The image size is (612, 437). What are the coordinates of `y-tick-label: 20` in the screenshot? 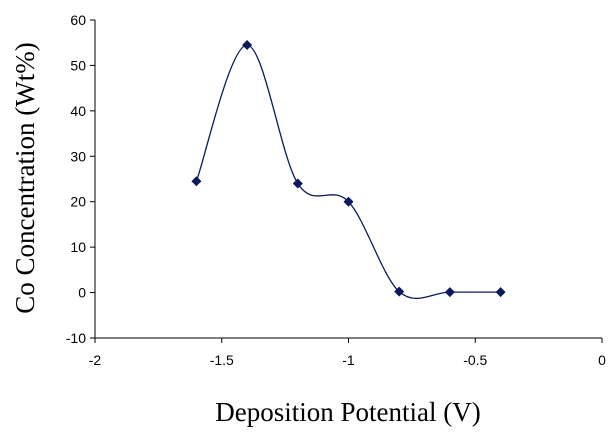 It's located at (78, 202).